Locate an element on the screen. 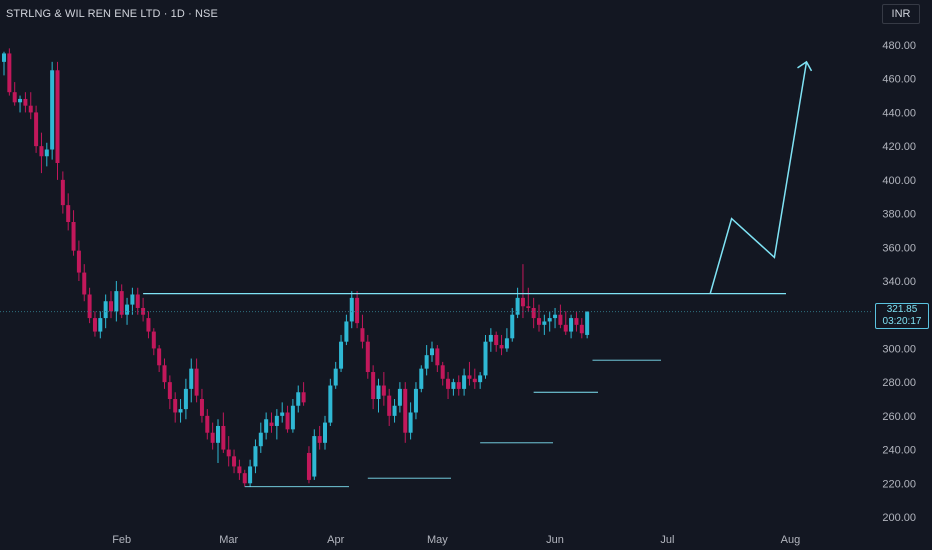 Image resolution: width=932 pixels, height=550 pixels. time-tick-label: Jun is located at coordinates (555, 540).